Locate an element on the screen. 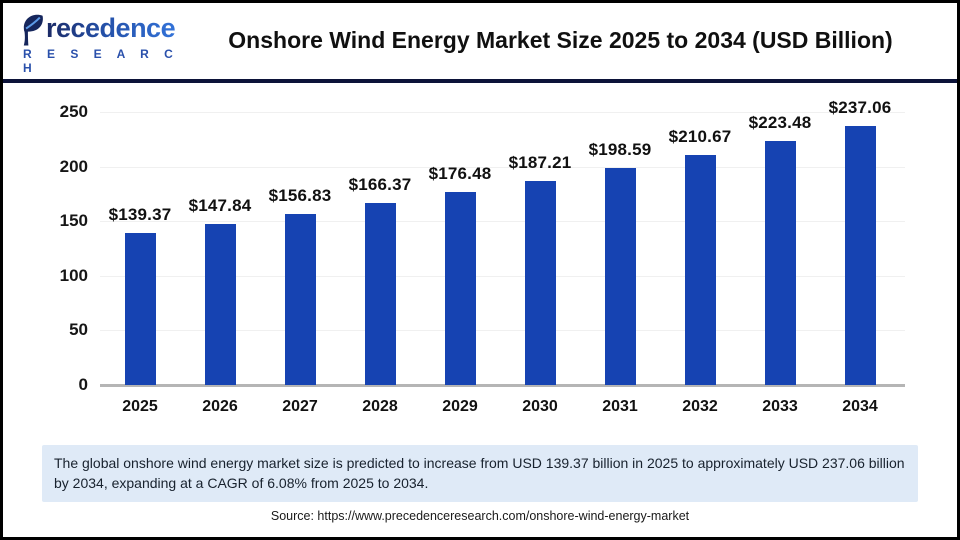 The width and height of the screenshot is (960, 540). logo-subtitle-text: R E S E A R C H is located at coordinates (101, 61).